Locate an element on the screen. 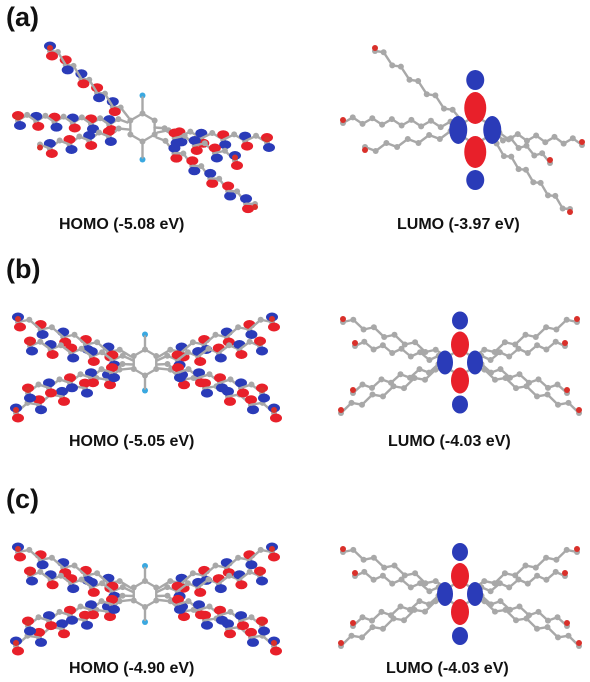  lumo-caption-a: LUMO (-3.97 eV) is located at coordinates (458, 224).